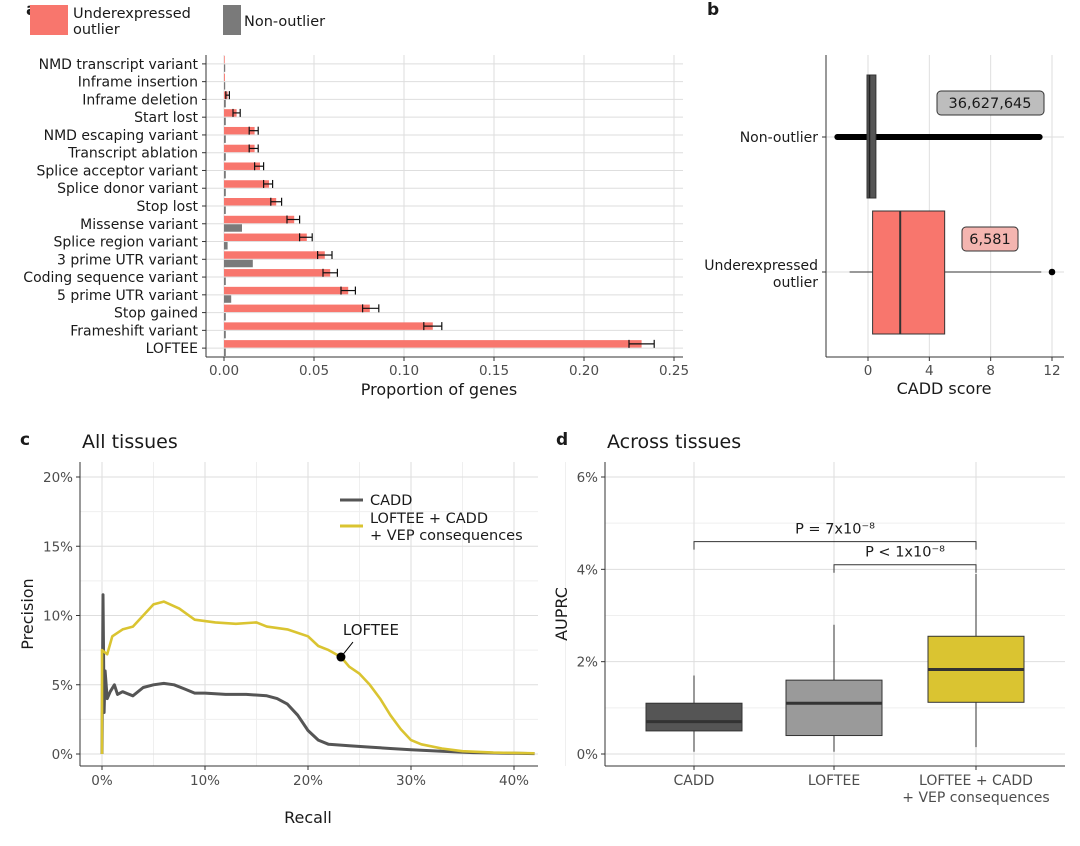  I want to click on panel-c-x-tick-label: 40%, so click(514, 781).